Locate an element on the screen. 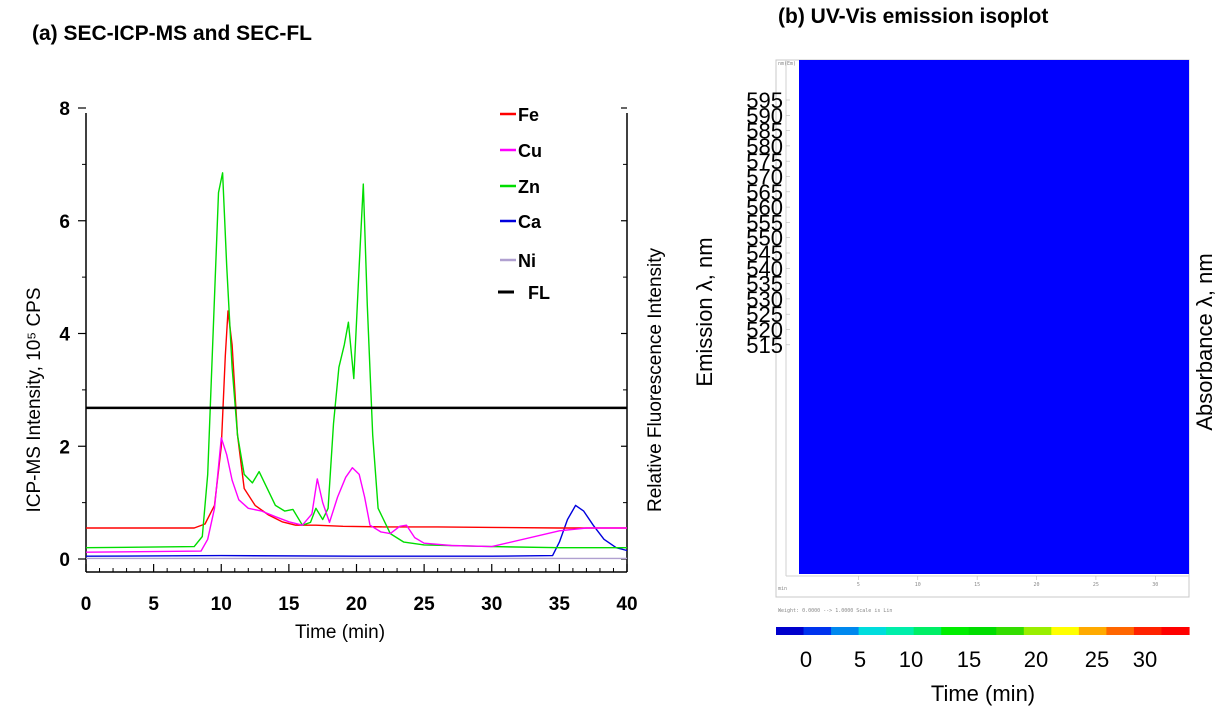 This screenshot has height=710, width=1227. wavelength-tick-label: 535 is located at coordinates (764, 284).